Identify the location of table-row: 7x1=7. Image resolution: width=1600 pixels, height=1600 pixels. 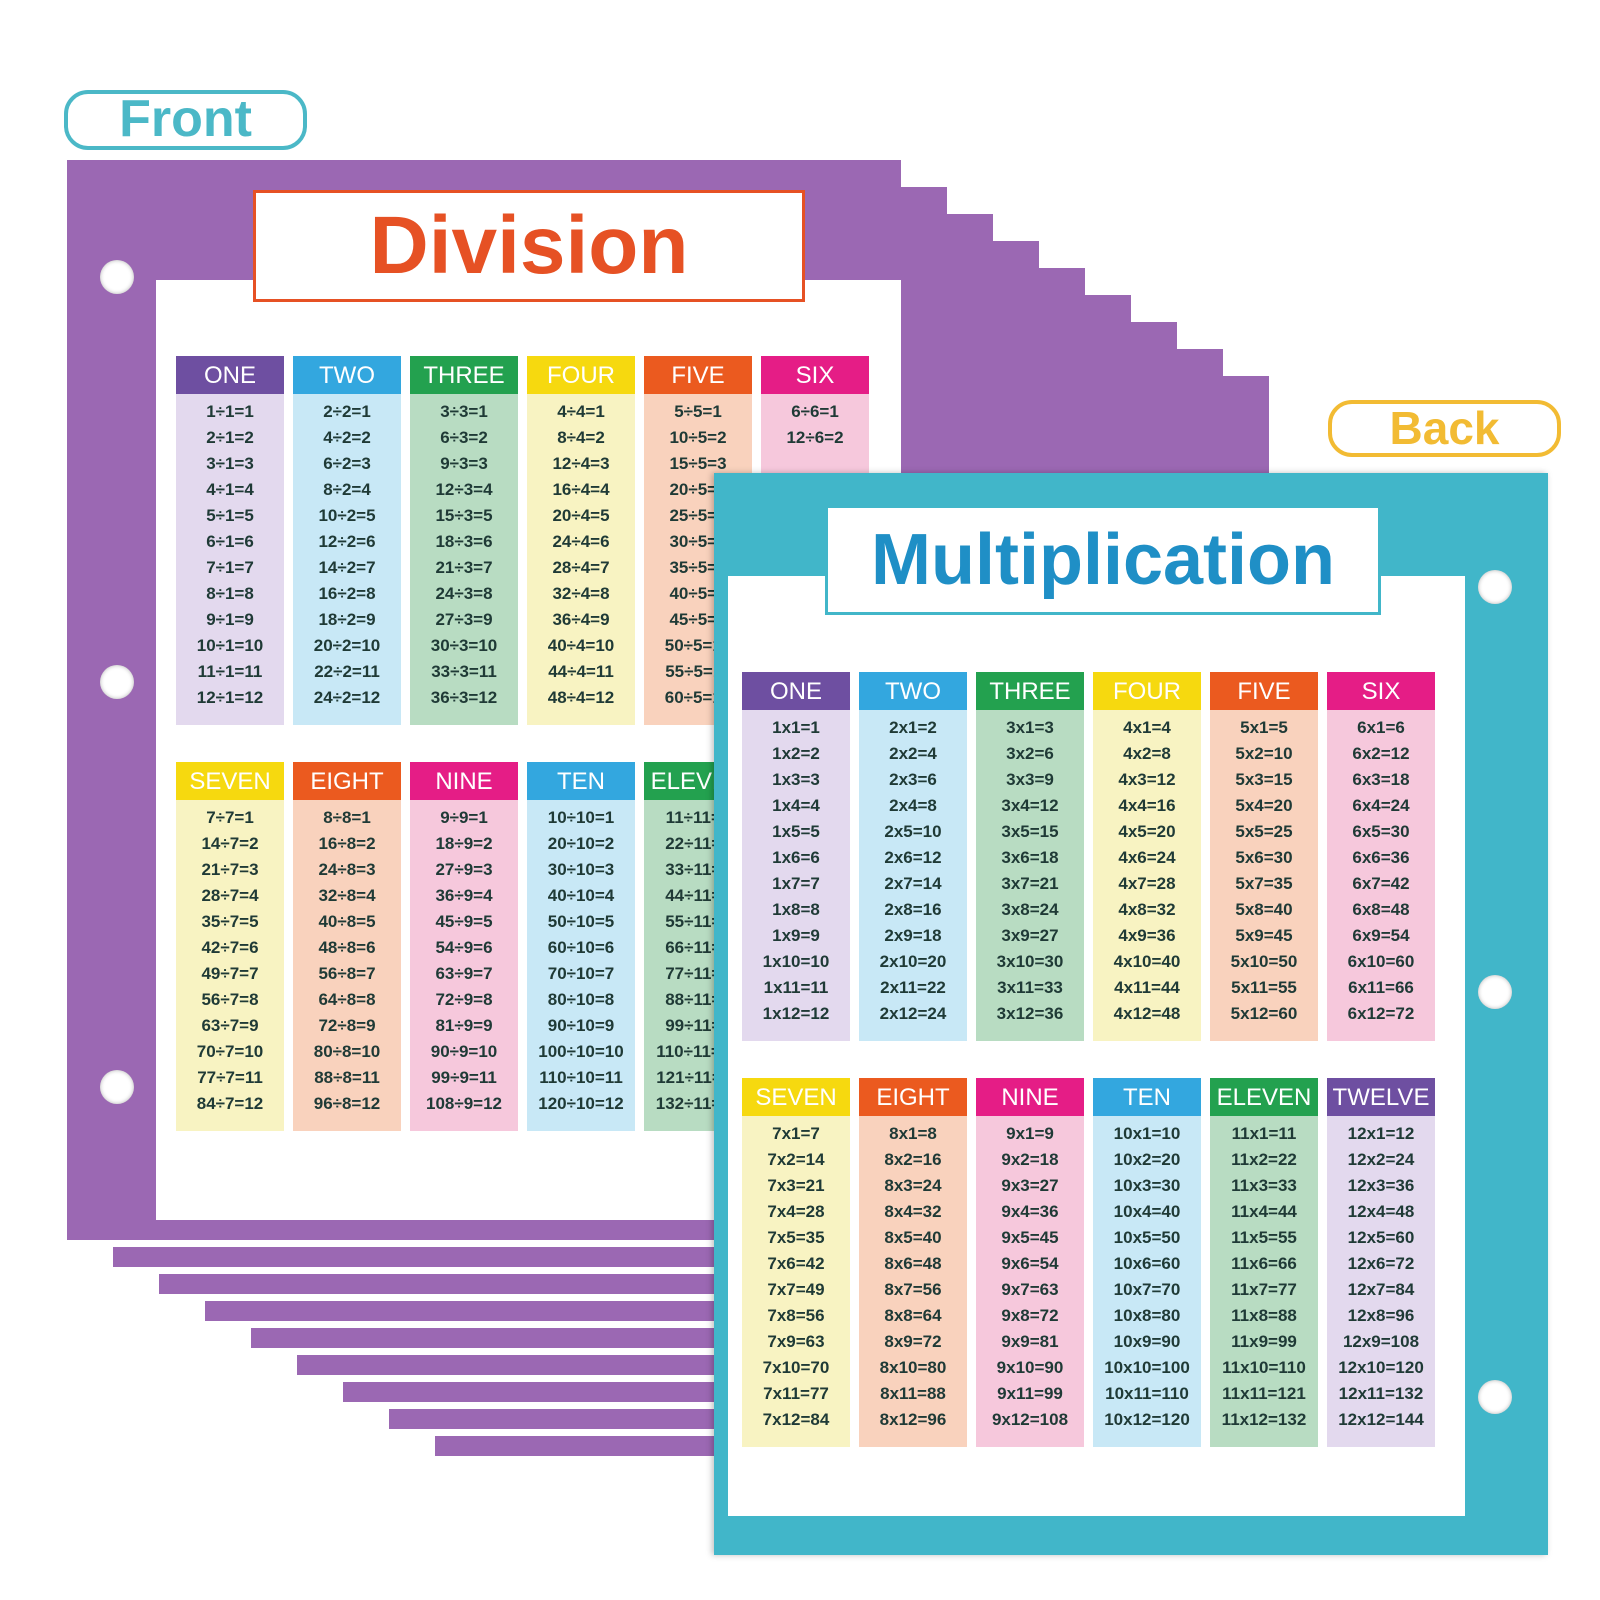
(796, 1133).